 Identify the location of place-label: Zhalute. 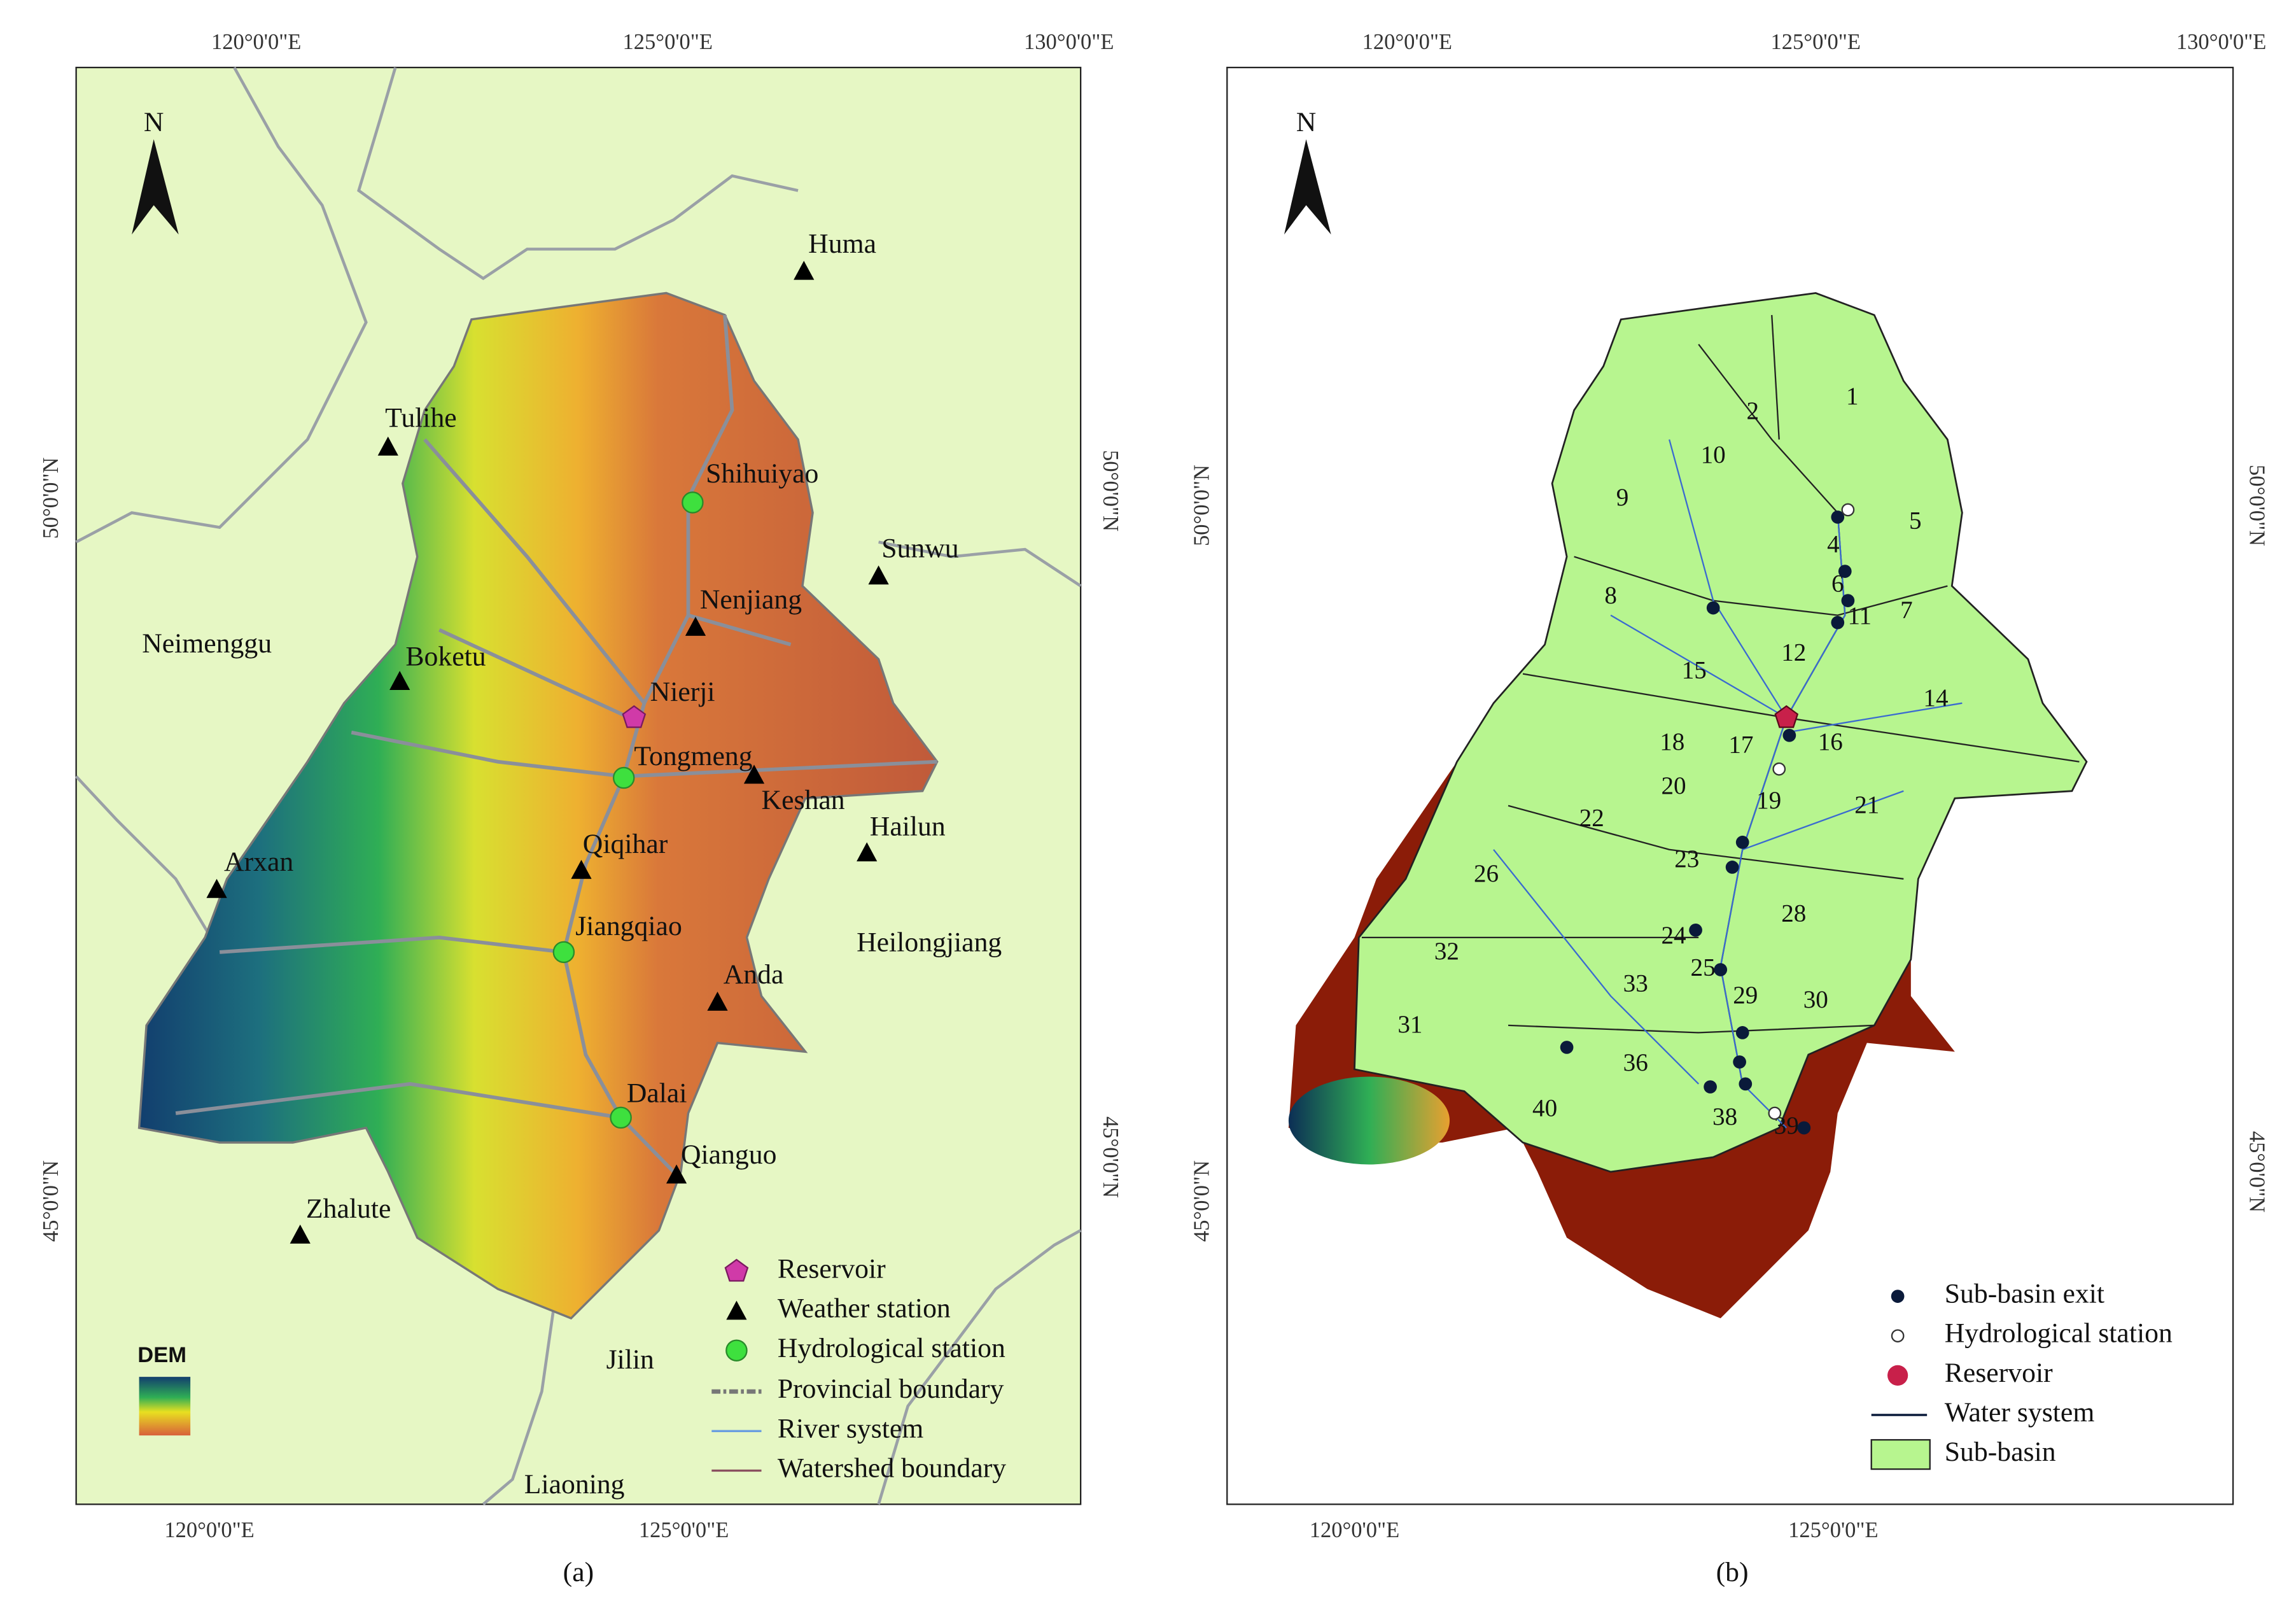
(348, 1208).